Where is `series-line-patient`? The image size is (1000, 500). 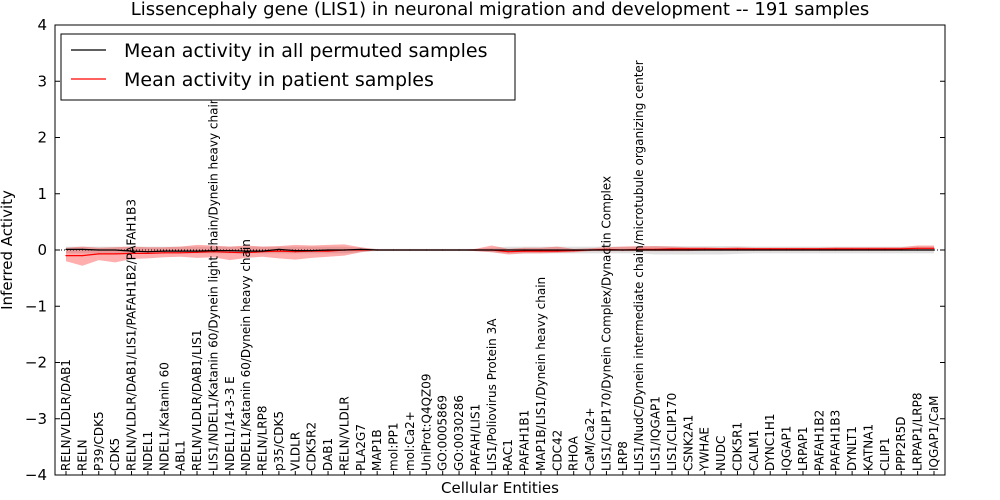
series-line-patient is located at coordinates (500, 252).